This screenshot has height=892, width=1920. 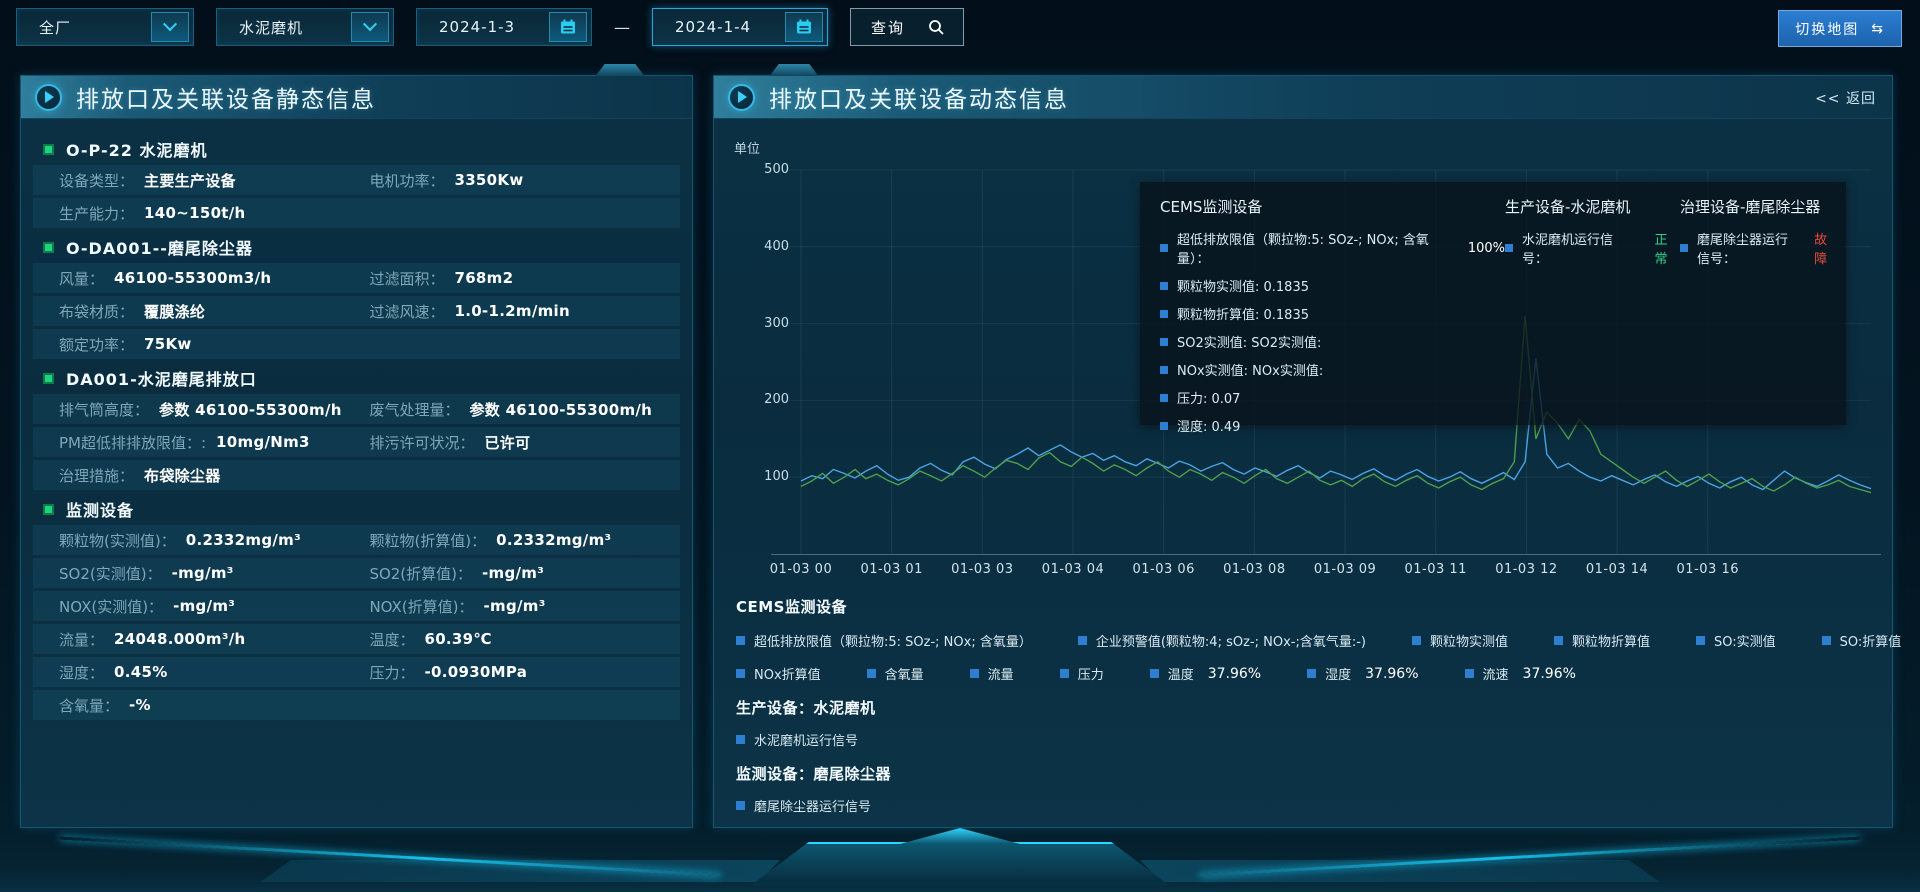 What do you see at coordinates (305, 27) in the screenshot?
I see `device-select: 水泥磨机` at bounding box center [305, 27].